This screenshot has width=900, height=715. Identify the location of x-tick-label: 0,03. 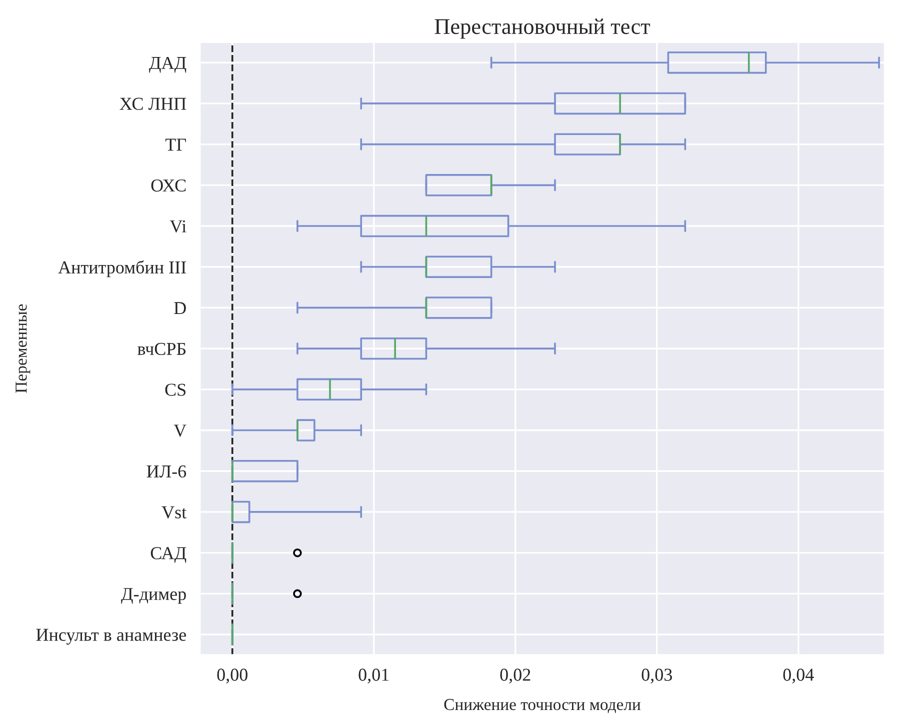
(657, 676).